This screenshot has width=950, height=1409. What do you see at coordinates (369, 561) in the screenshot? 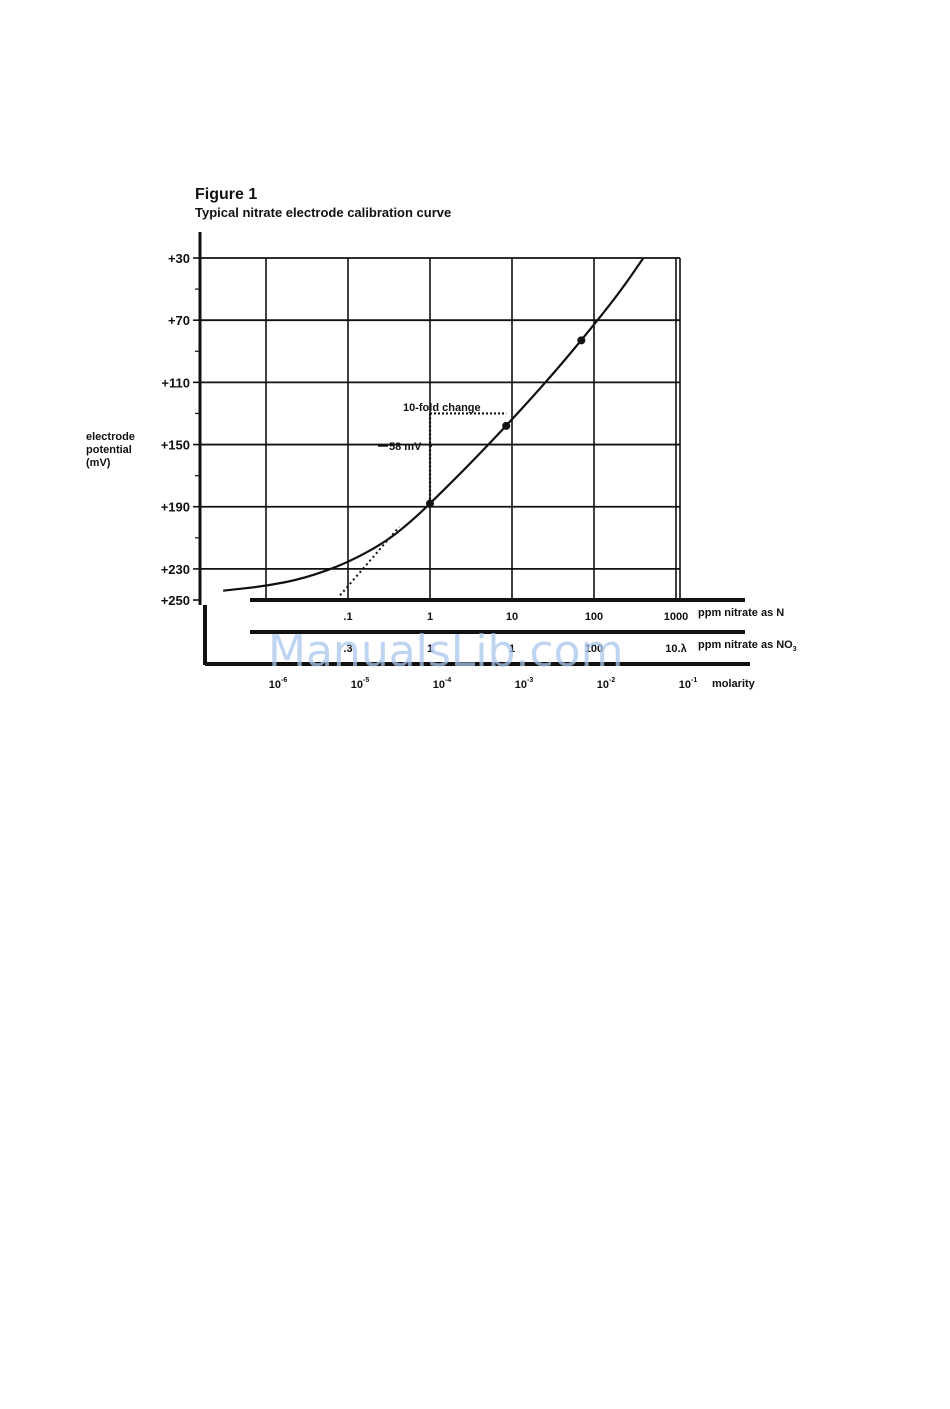
I see `extrapolation-line` at bounding box center [369, 561].